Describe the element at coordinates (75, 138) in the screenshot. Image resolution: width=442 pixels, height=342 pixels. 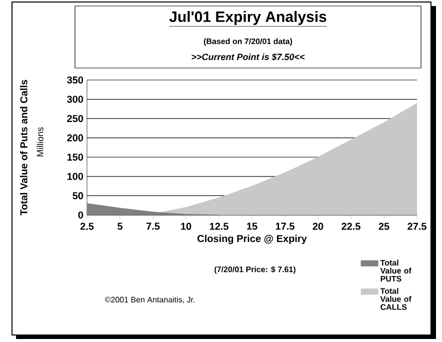
I see `y-tick-label: 200` at that location.